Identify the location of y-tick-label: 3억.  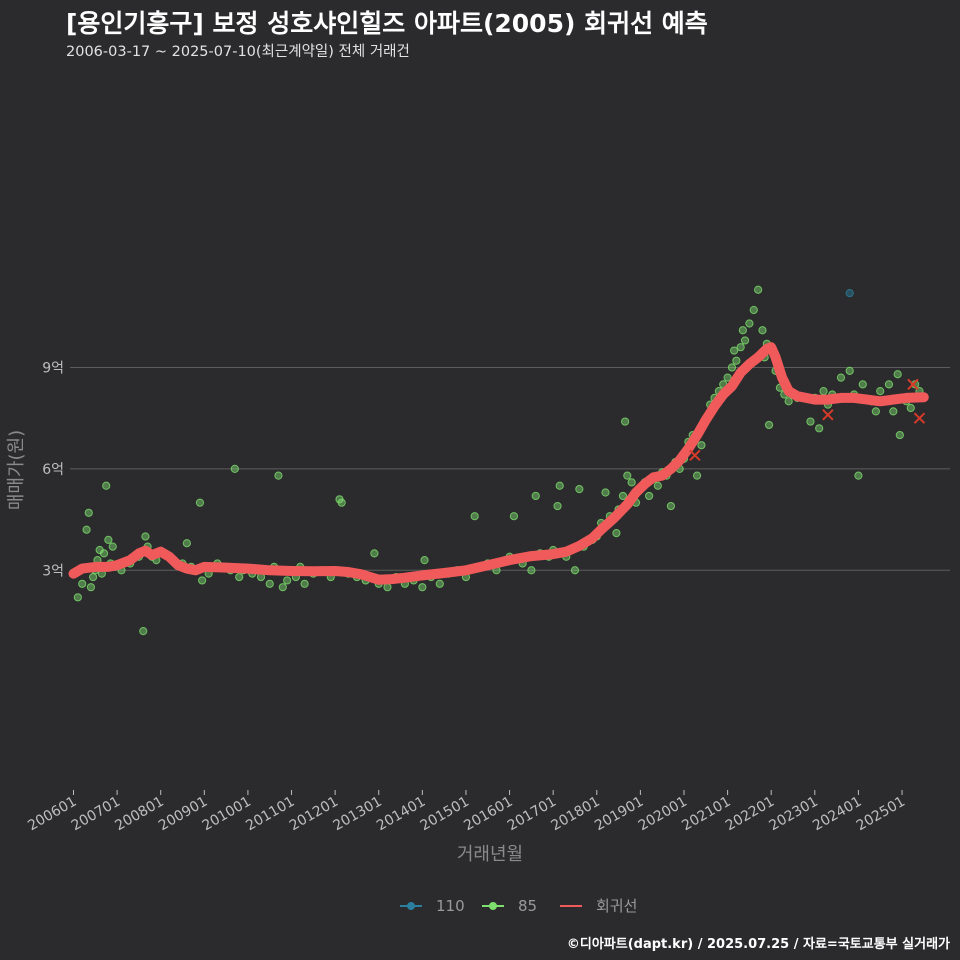
(53, 571).